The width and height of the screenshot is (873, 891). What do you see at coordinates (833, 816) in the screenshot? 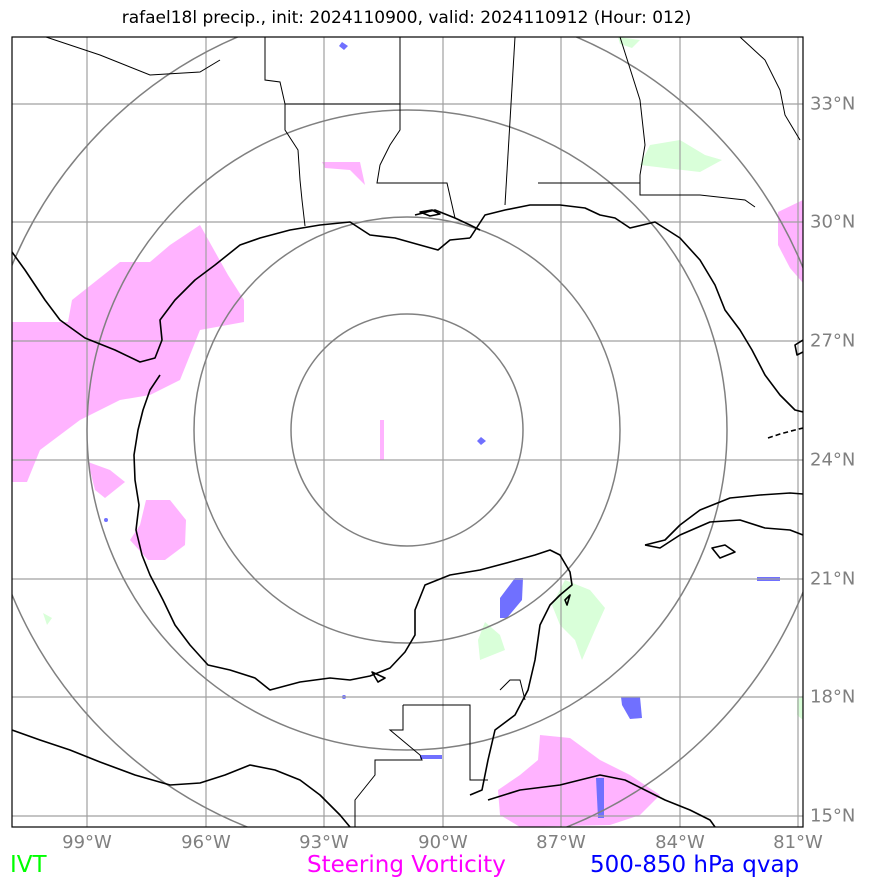
I see `lat-label-15n: 15°N` at bounding box center [833, 816].